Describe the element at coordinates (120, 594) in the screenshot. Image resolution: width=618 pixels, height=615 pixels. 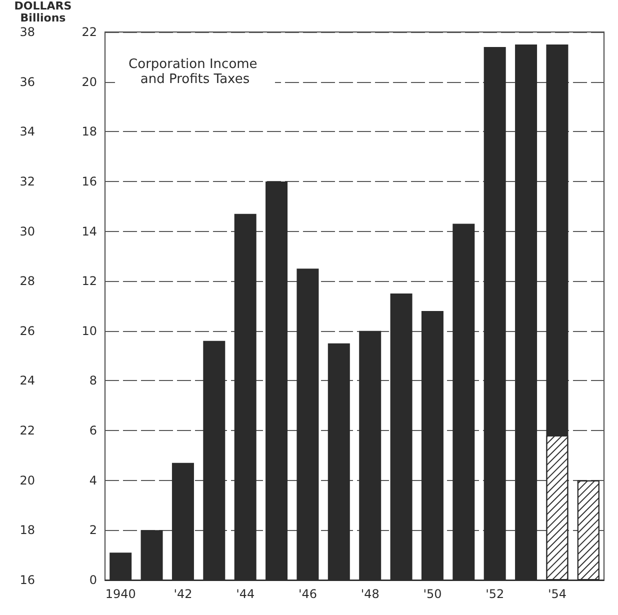
I see `x-tick-label: 1940` at that location.